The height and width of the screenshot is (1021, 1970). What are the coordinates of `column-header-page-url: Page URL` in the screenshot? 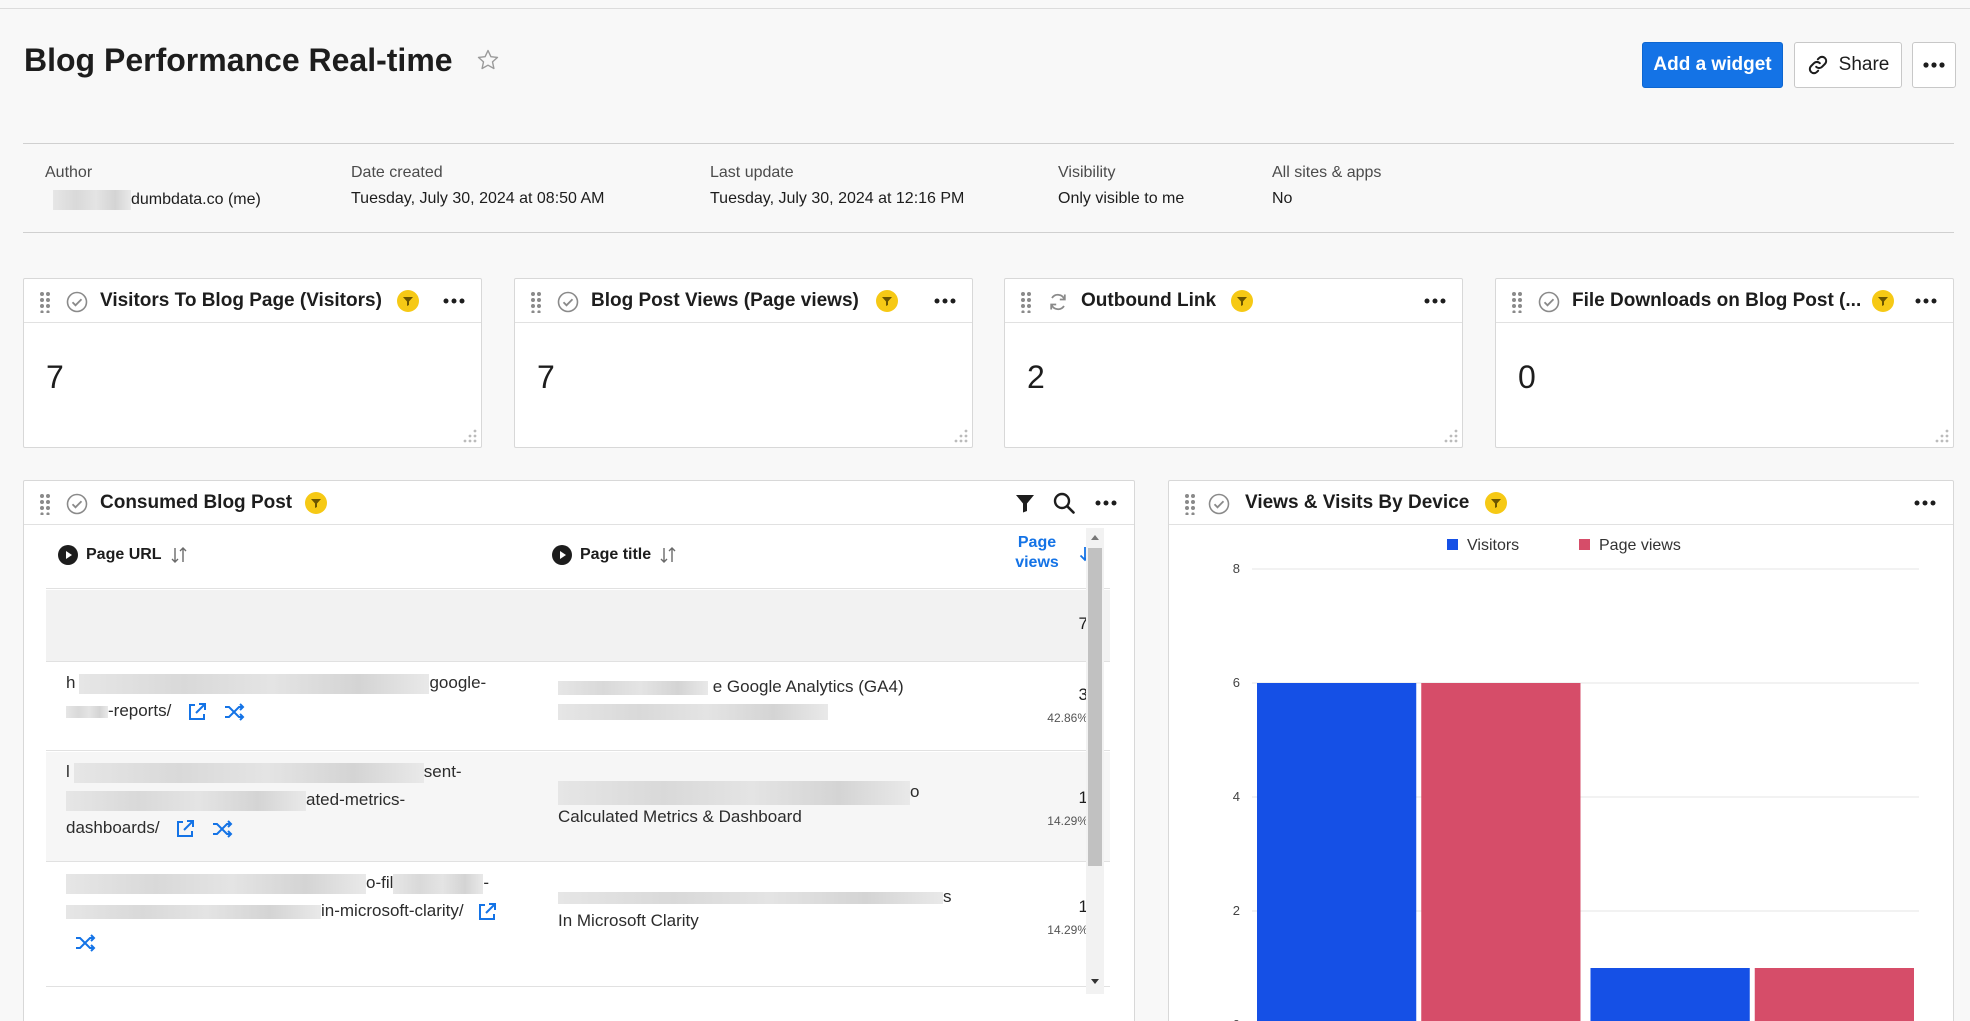 It's located at (123, 555).